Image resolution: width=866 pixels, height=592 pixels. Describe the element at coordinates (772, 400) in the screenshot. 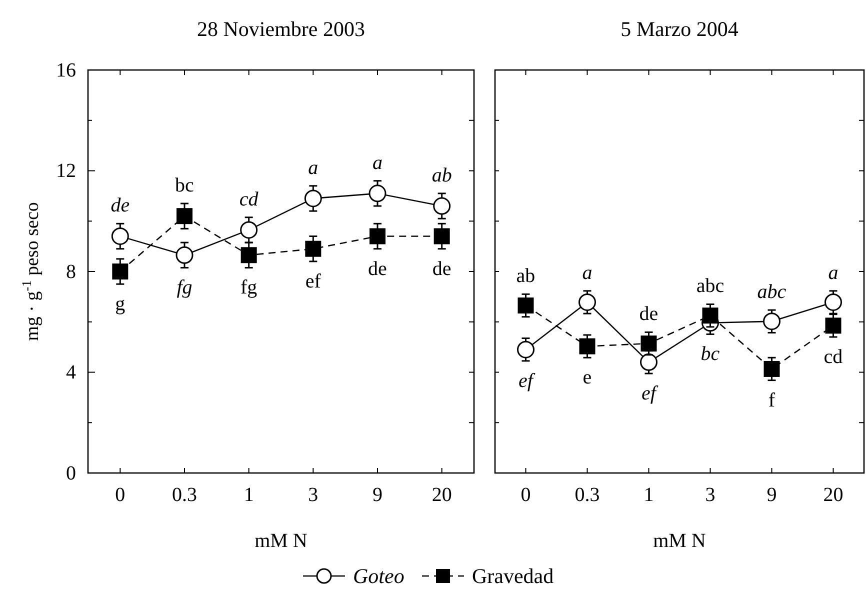

I see `annotation: f` at that location.